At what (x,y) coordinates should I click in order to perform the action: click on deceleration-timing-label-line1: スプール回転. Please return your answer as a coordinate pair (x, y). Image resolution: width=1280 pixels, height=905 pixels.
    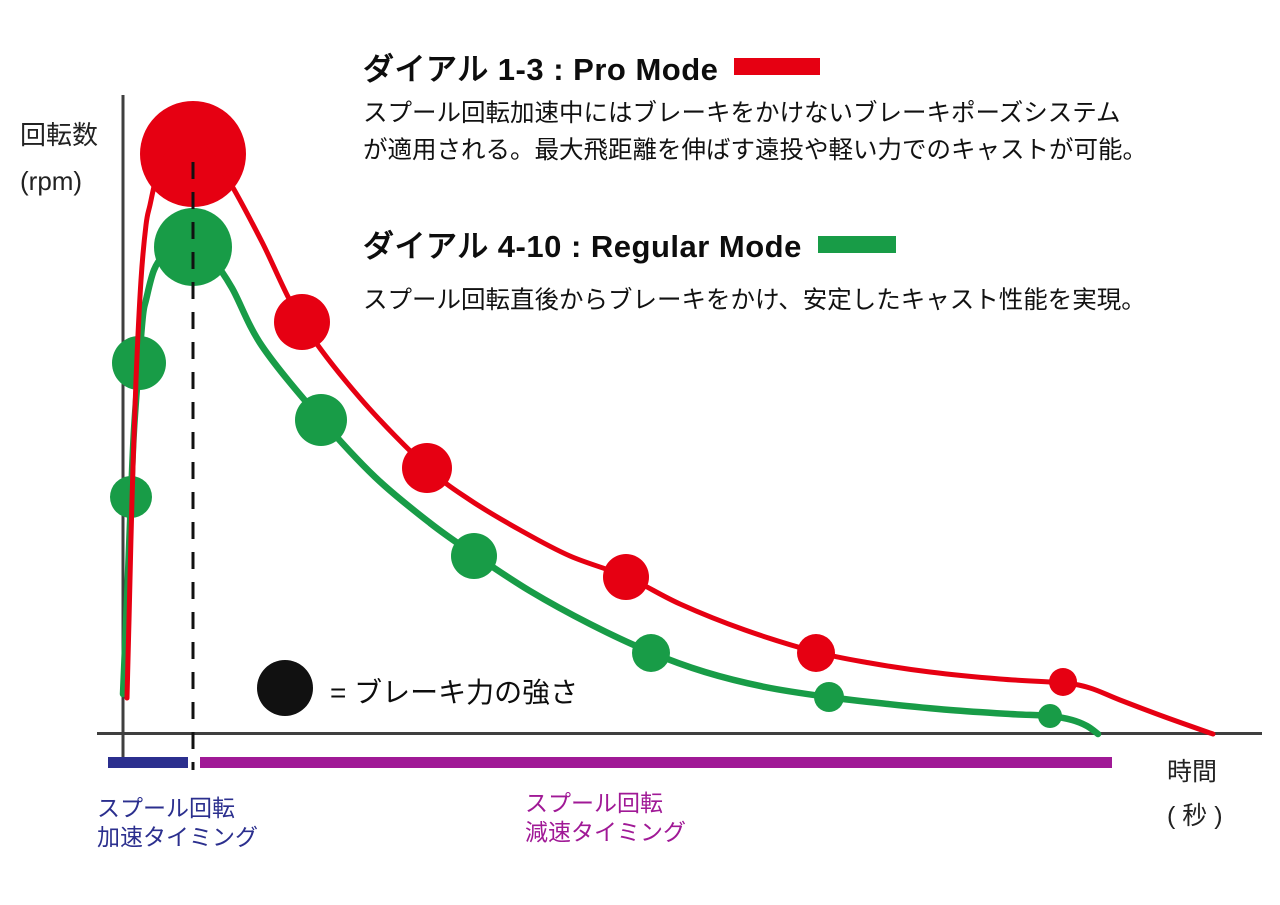
    Looking at the image, I should click on (594, 803).